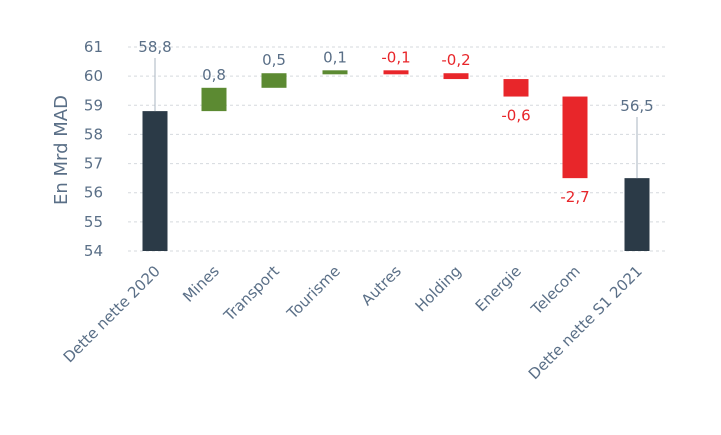 Image resolution: width=721 pixels, height=435 pixels. Describe the element at coordinates (381, 285) in the screenshot. I see `x-tick-label: Autres` at that location.